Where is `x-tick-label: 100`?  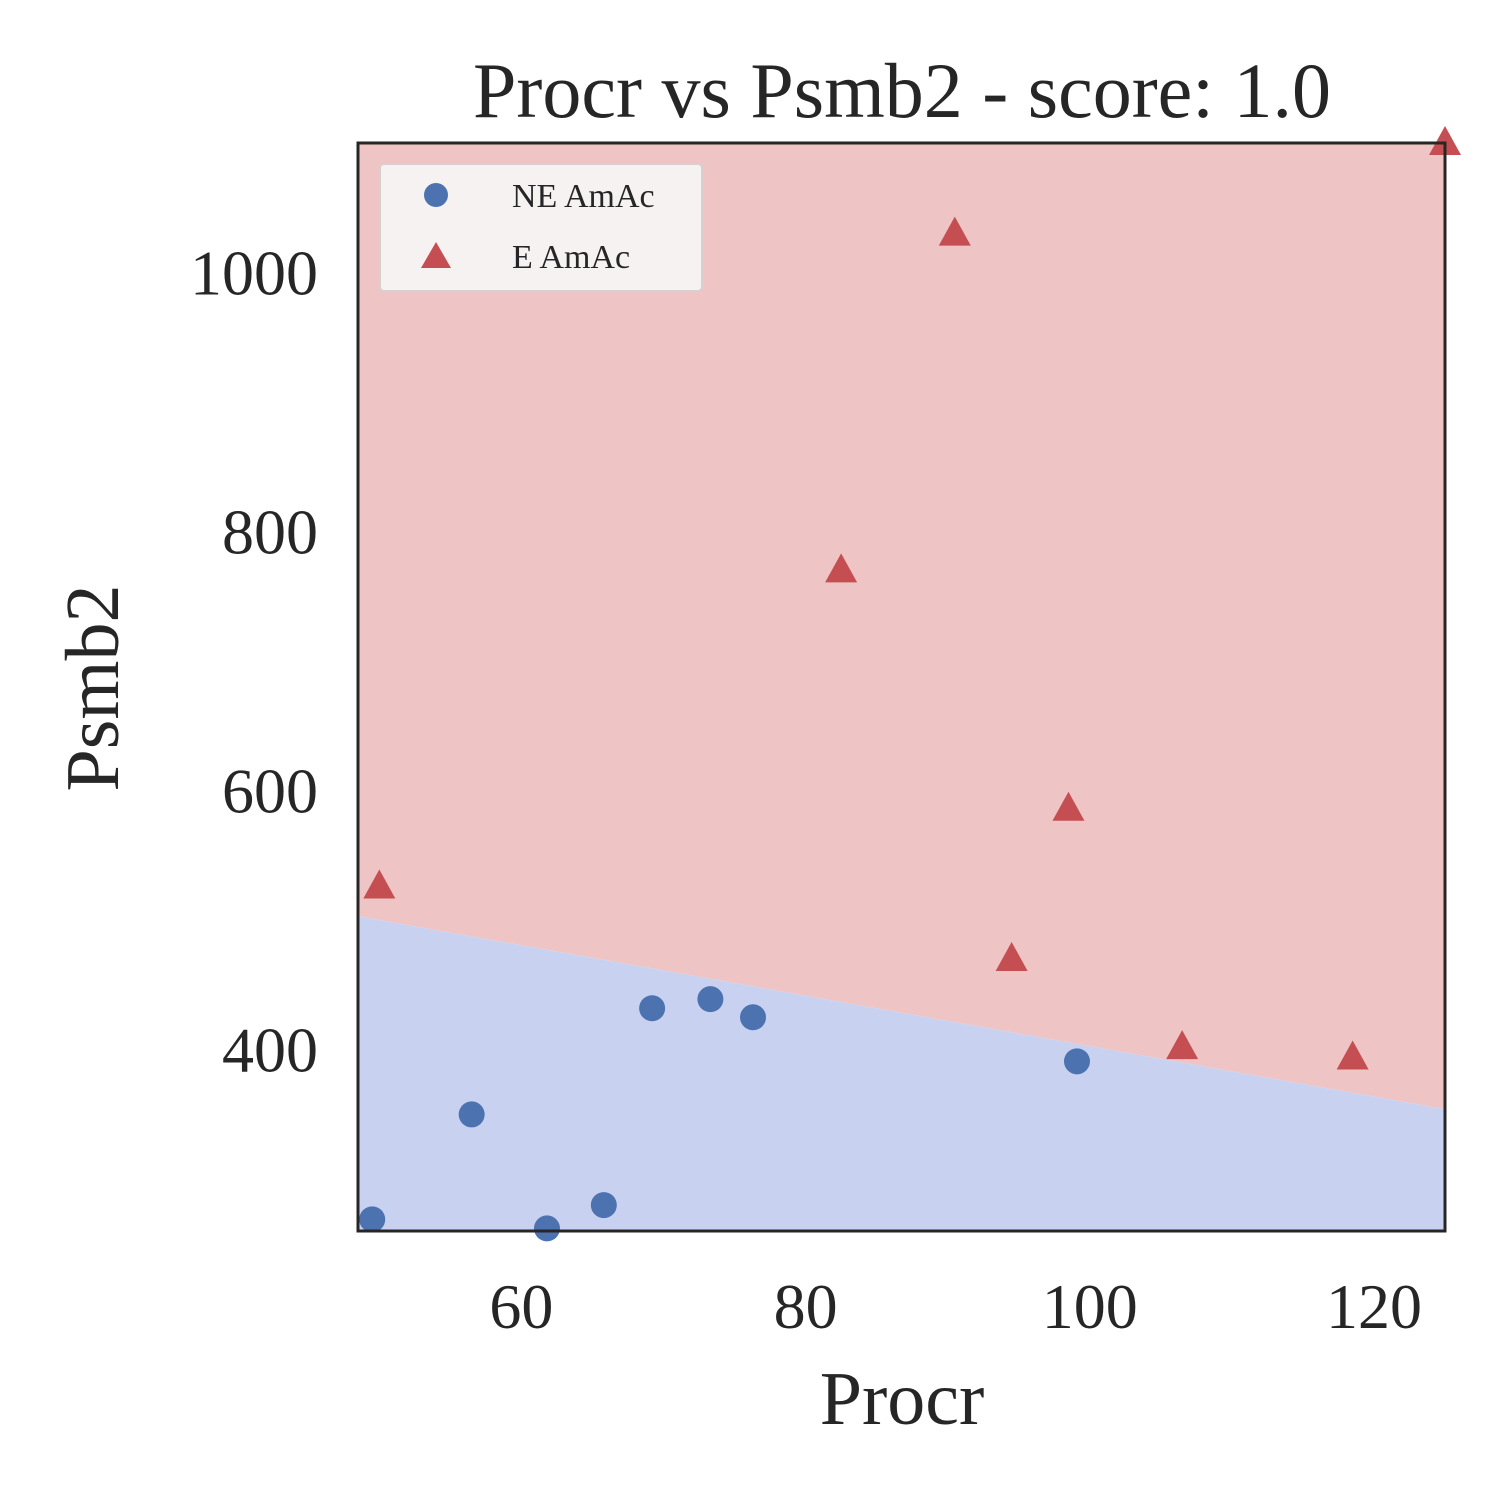 x-tick-label: 100 is located at coordinates (1090, 1306).